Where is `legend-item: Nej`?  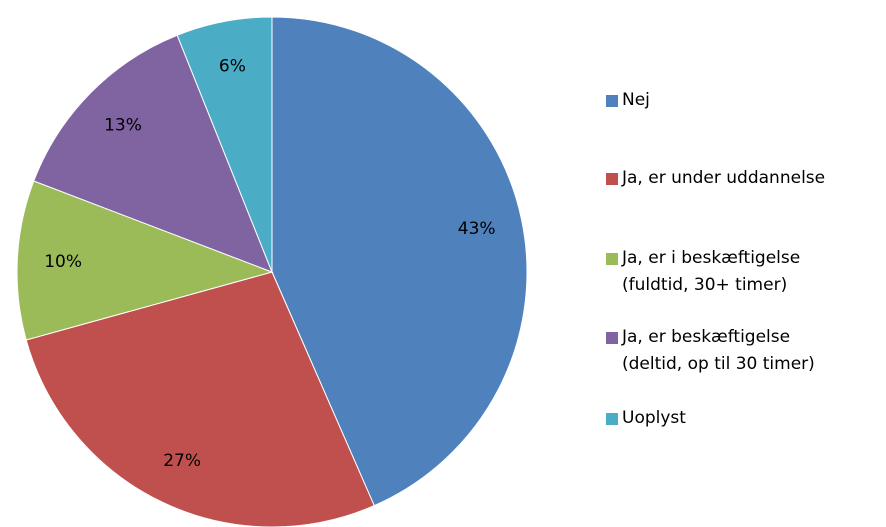 legend-item: Nej is located at coordinates (628, 100).